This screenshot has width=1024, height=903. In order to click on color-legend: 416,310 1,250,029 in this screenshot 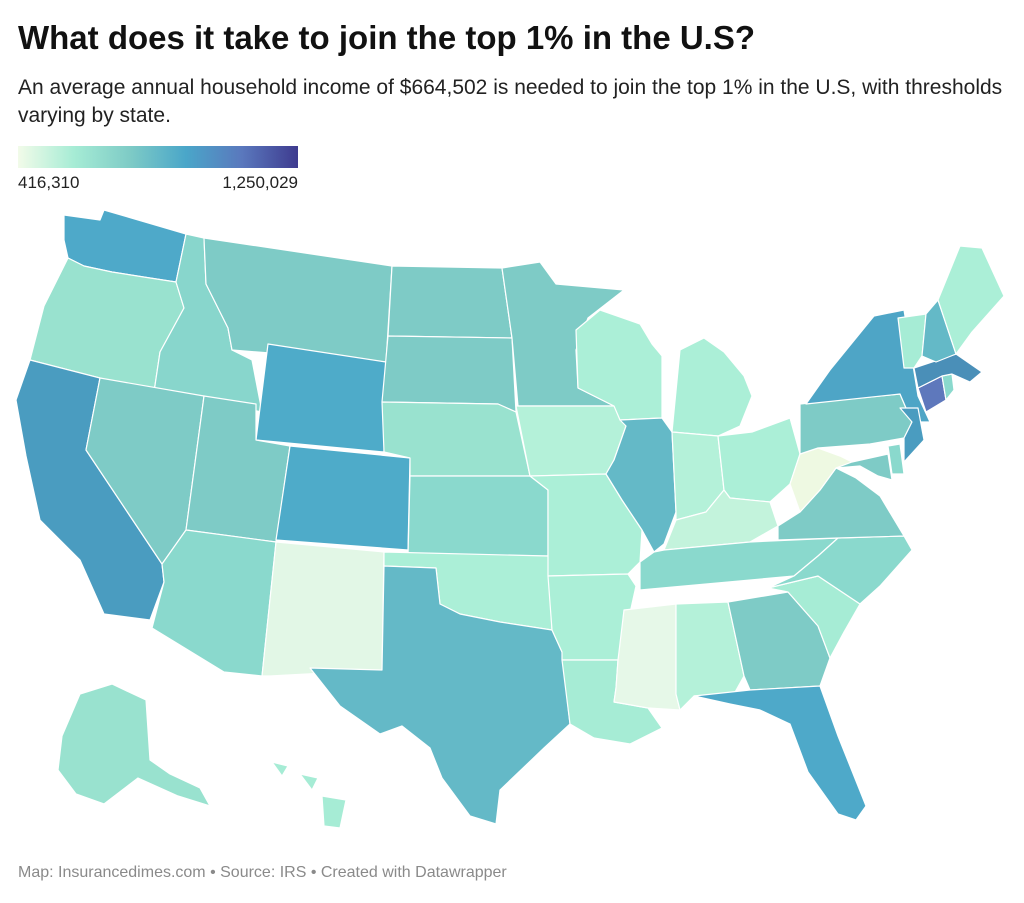, I will do `click(158, 171)`.